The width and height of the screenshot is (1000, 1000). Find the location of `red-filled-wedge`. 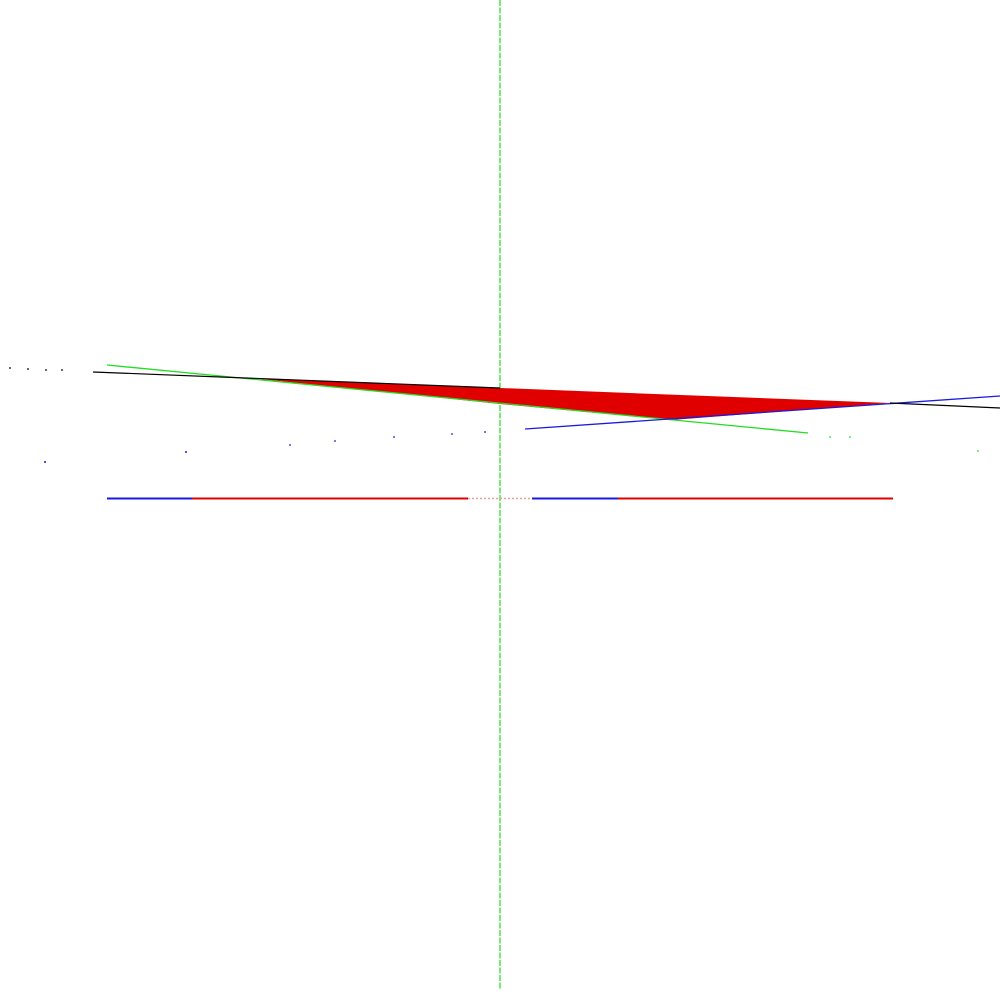

red-filled-wedge is located at coordinates (570, 399).